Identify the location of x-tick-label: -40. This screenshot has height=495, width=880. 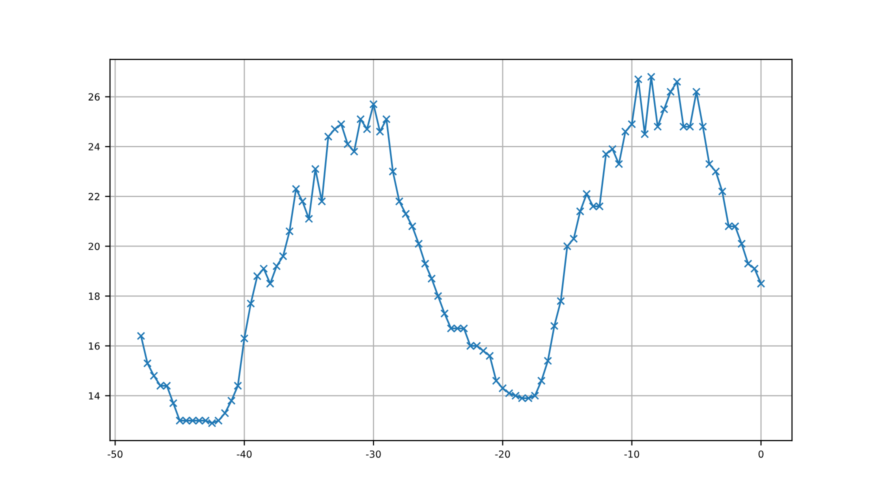
(244, 454).